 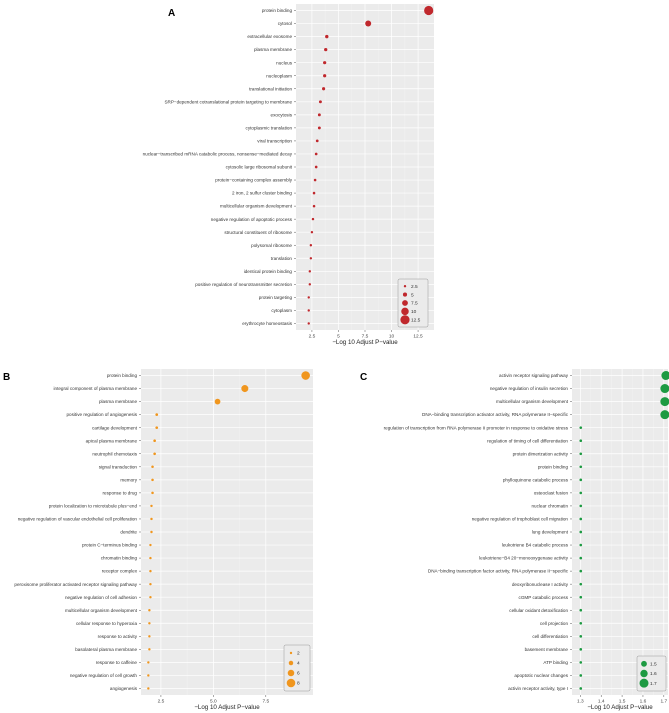 What do you see at coordinates (120, 571) in the screenshot?
I see `y-tick-label: receptor complex` at bounding box center [120, 571].